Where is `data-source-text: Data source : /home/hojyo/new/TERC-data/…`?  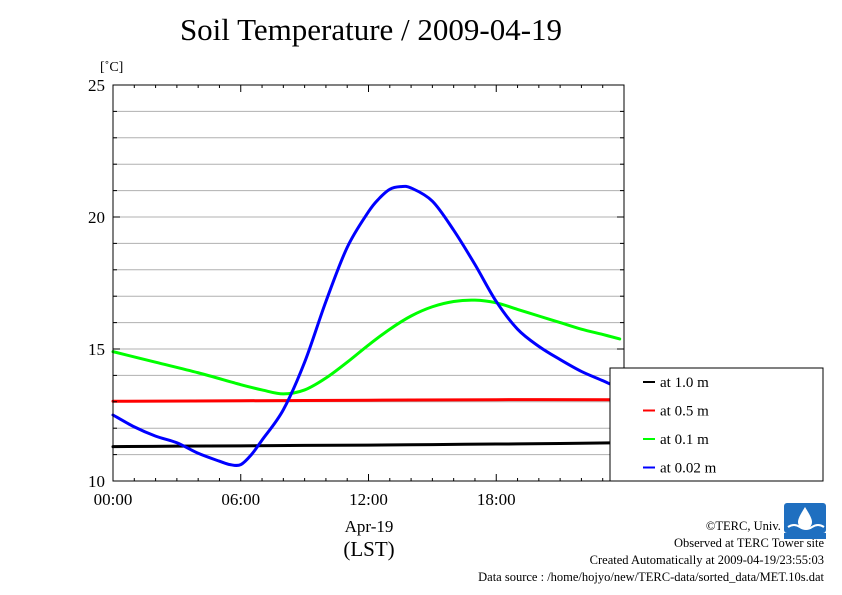
data-source-text: Data source : /home/hojyo/new/TERC-data/… is located at coordinates (651, 577).